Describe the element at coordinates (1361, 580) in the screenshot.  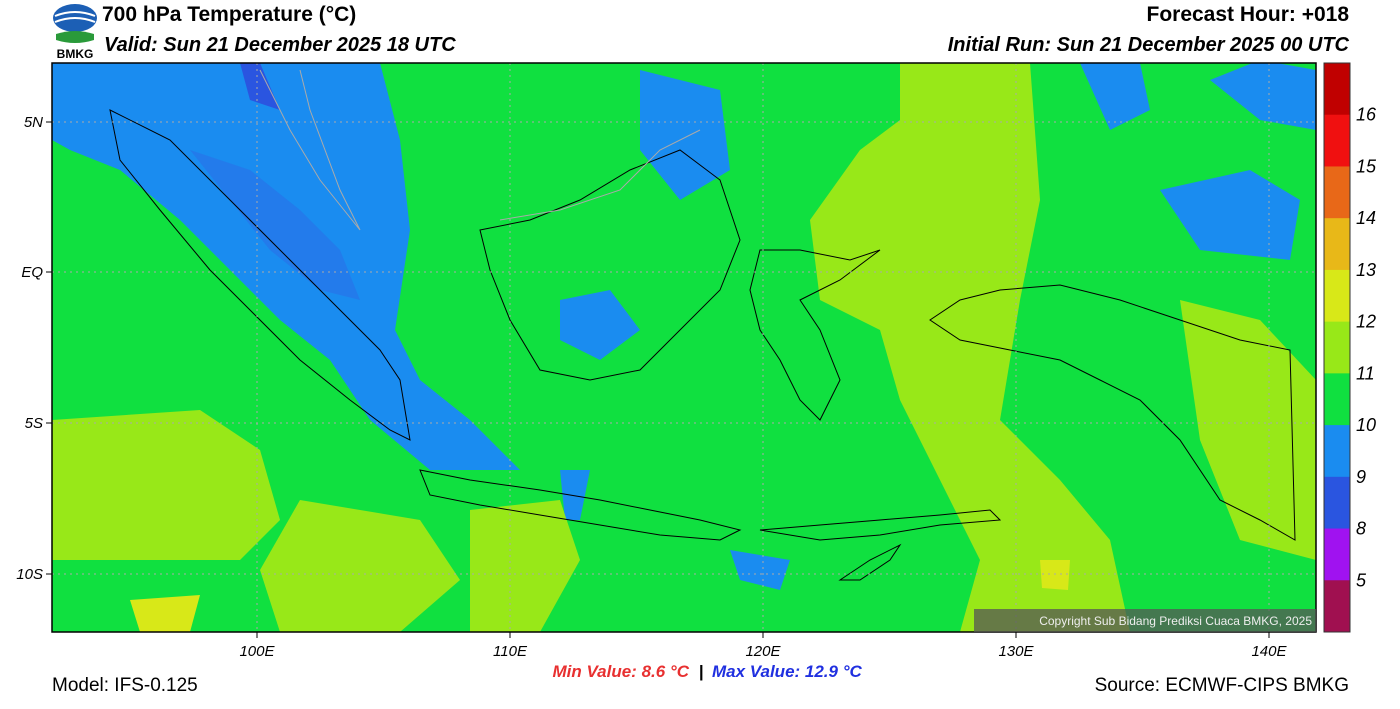
I see `colorbar-label: 5` at that location.